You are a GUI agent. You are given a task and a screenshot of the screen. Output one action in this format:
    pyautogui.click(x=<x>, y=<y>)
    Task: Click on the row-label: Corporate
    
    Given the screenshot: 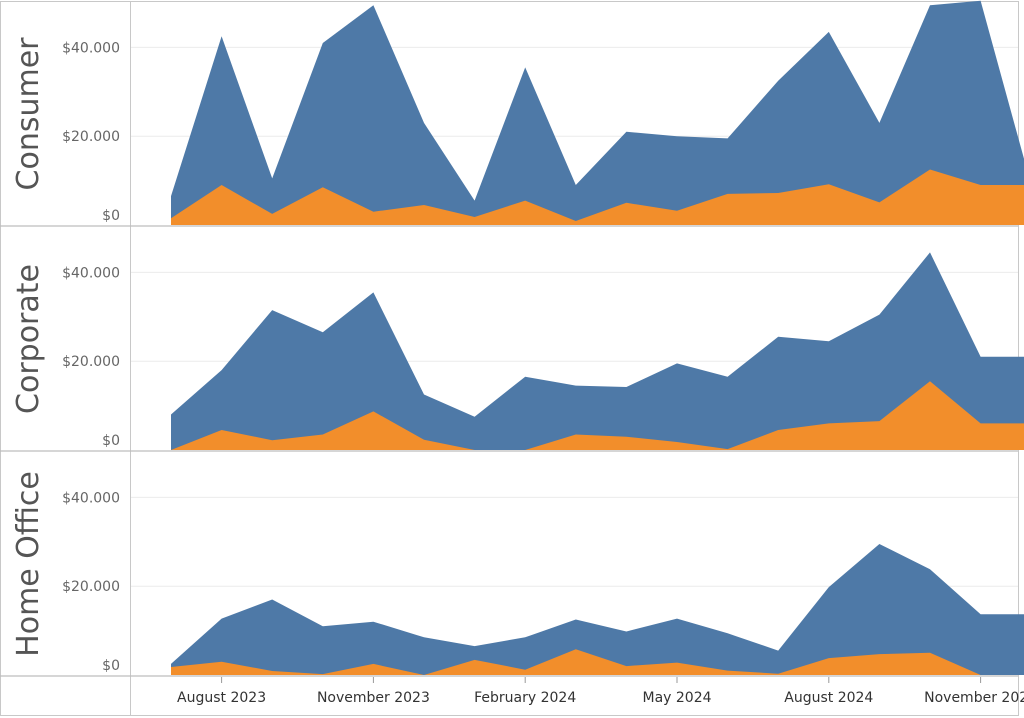 What is the action you would take?
    pyautogui.click(x=28, y=339)
    